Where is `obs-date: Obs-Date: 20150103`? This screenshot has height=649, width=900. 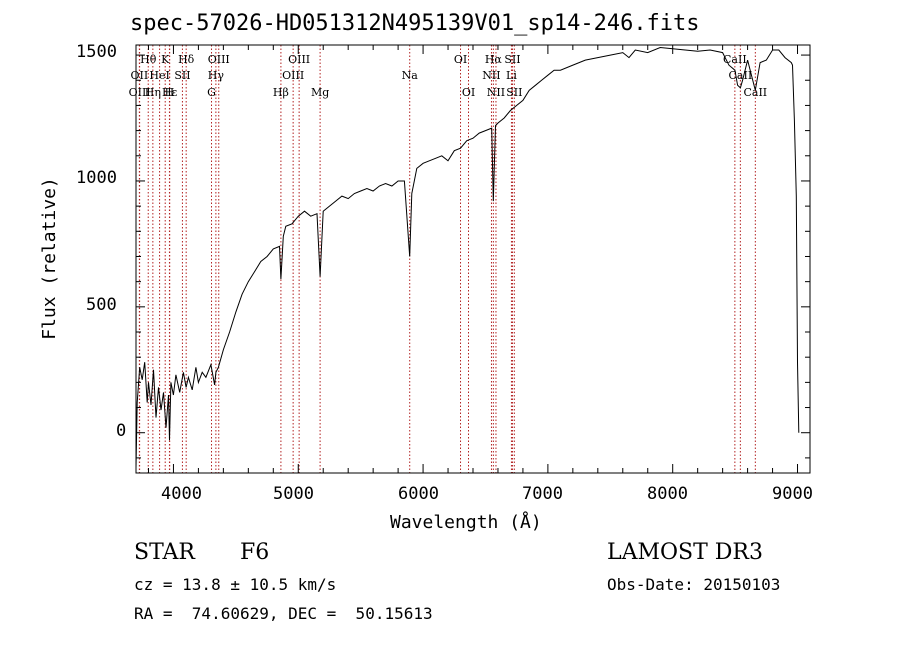
obs-date: Obs-Date: 20150103 is located at coordinates (694, 584).